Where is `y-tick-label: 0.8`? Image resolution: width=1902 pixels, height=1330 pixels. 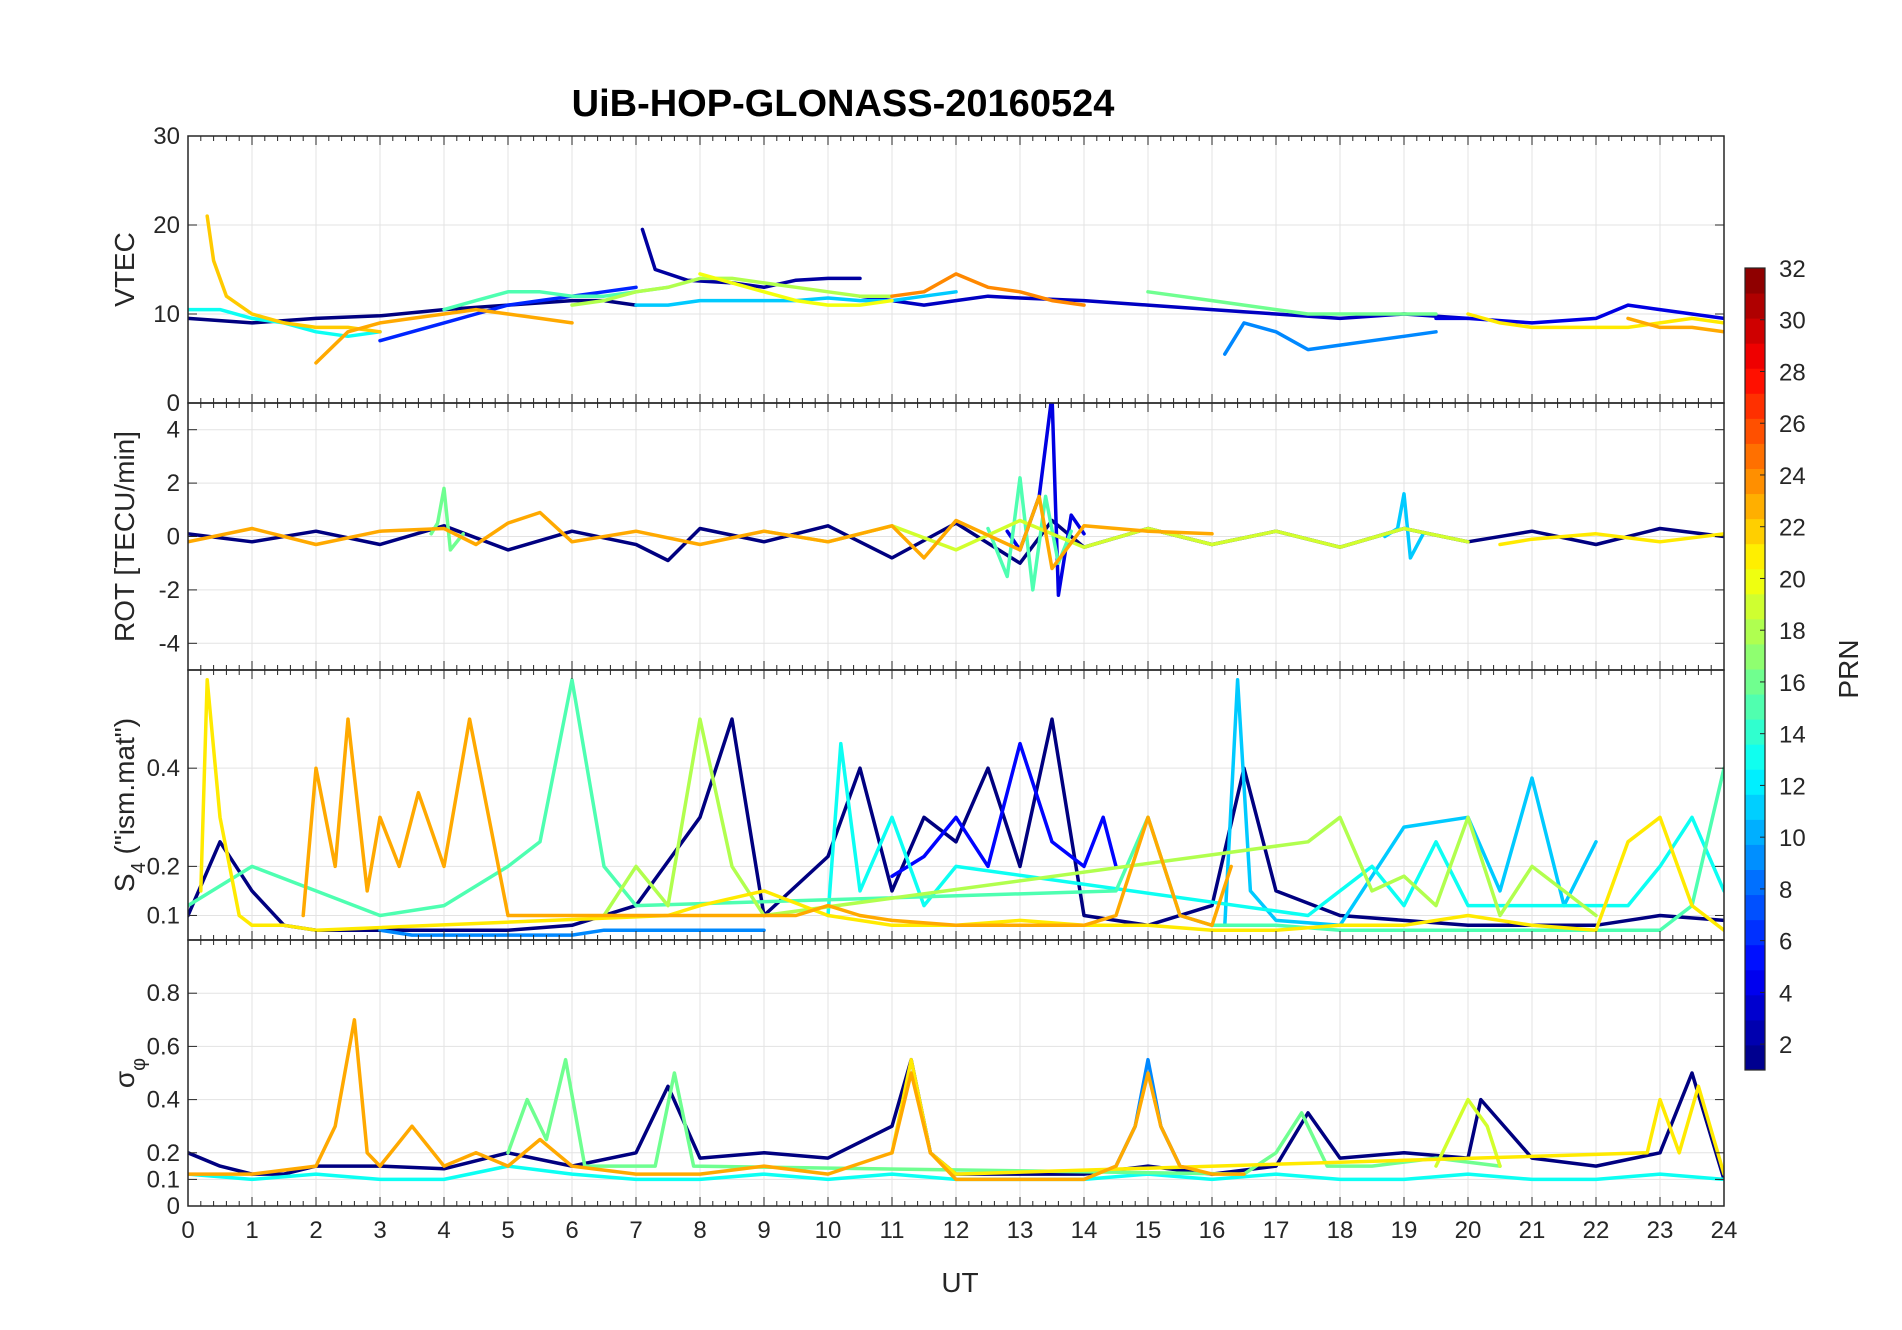 y-tick-label: 0.8 is located at coordinates (163, 993).